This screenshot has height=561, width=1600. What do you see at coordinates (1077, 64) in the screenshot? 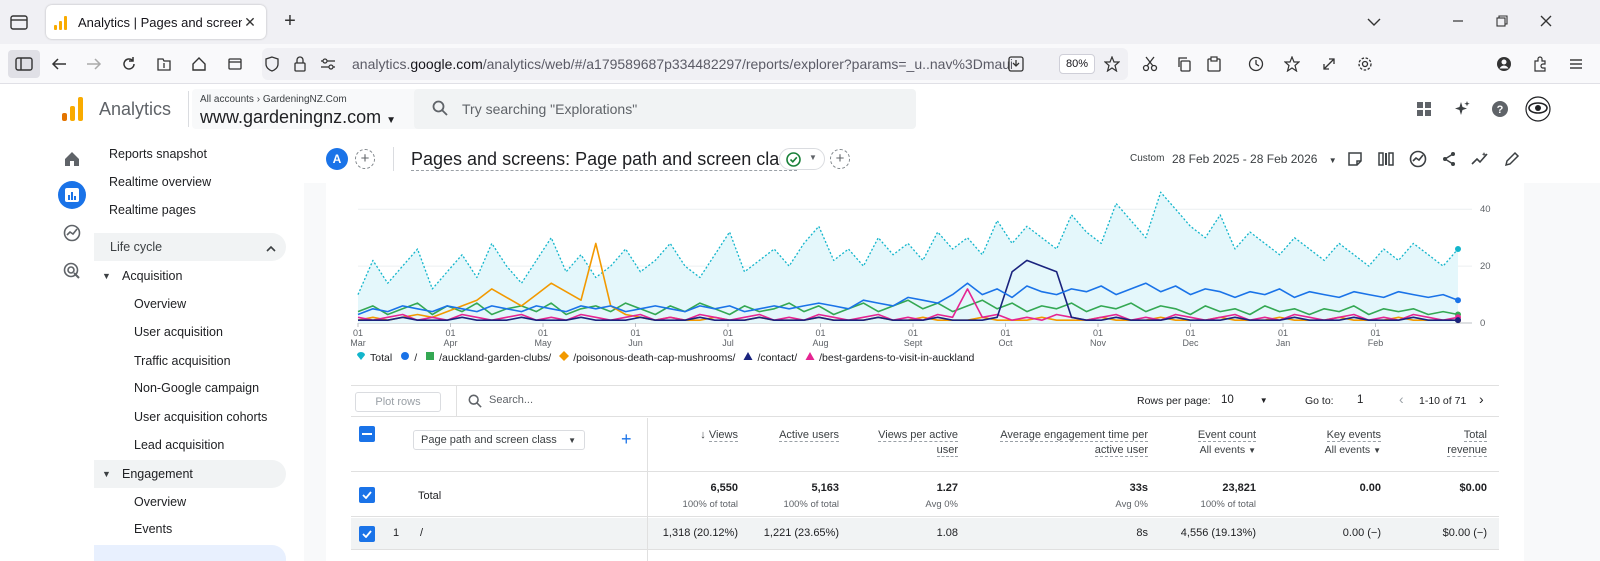
I see `zoom-level-badge: 80%` at bounding box center [1077, 64].